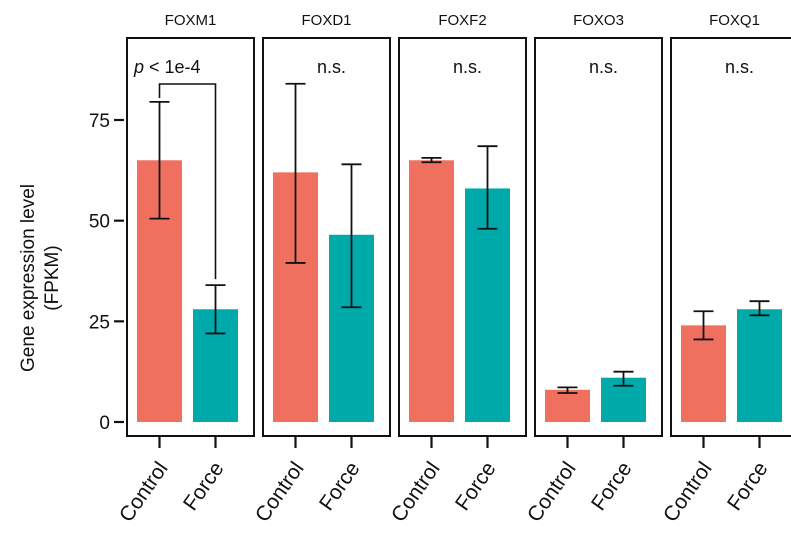 Image resolution: width=791 pixels, height=554 pixels. What do you see at coordinates (326, 20) in the screenshot?
I see `facet-strip-label: FOXD1` at bounding box center [326, 20].